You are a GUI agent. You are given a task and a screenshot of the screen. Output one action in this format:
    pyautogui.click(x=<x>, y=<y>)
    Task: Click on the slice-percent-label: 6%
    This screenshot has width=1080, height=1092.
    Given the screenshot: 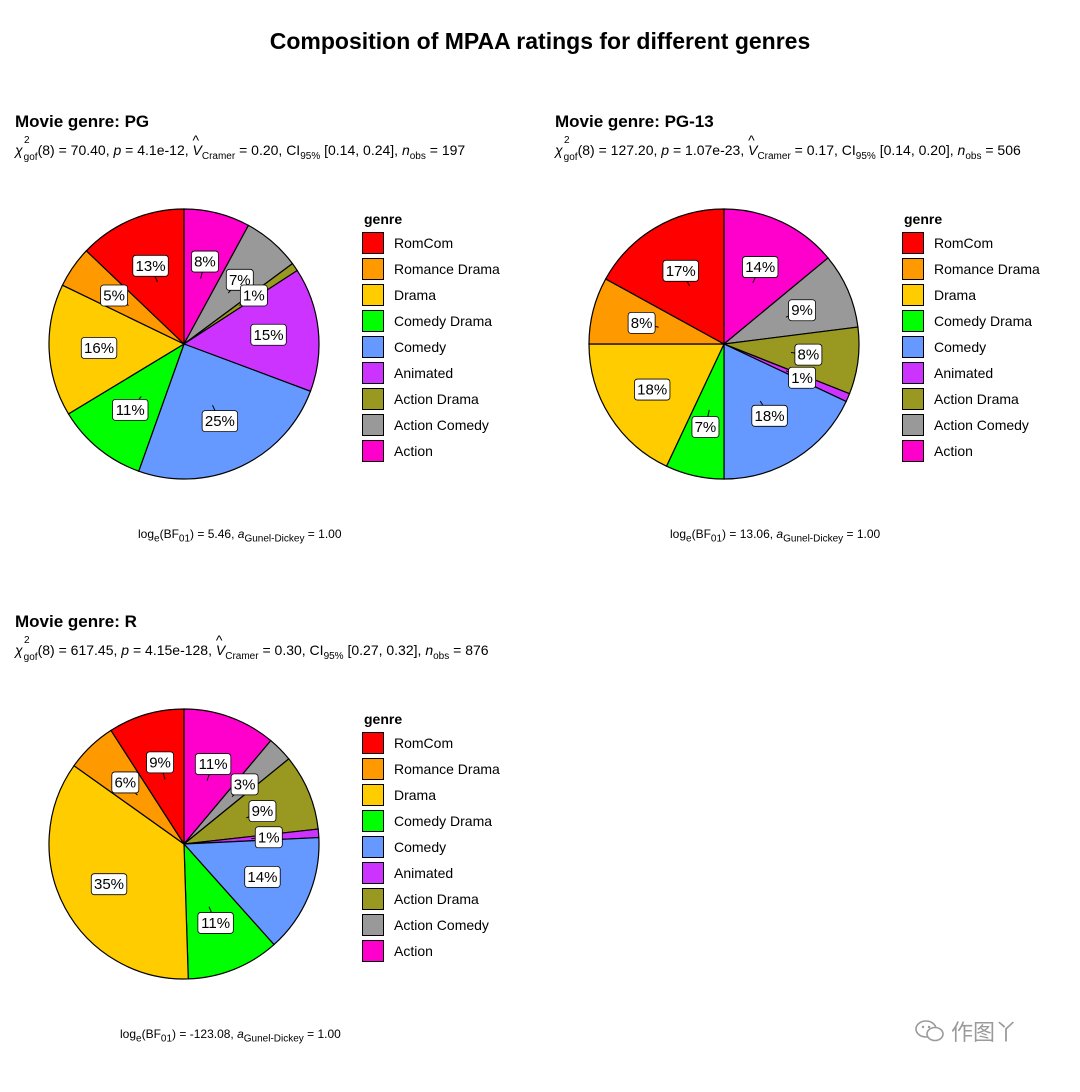 What is the action you would take?
    pyautogui.click(x=125, y=782)
    